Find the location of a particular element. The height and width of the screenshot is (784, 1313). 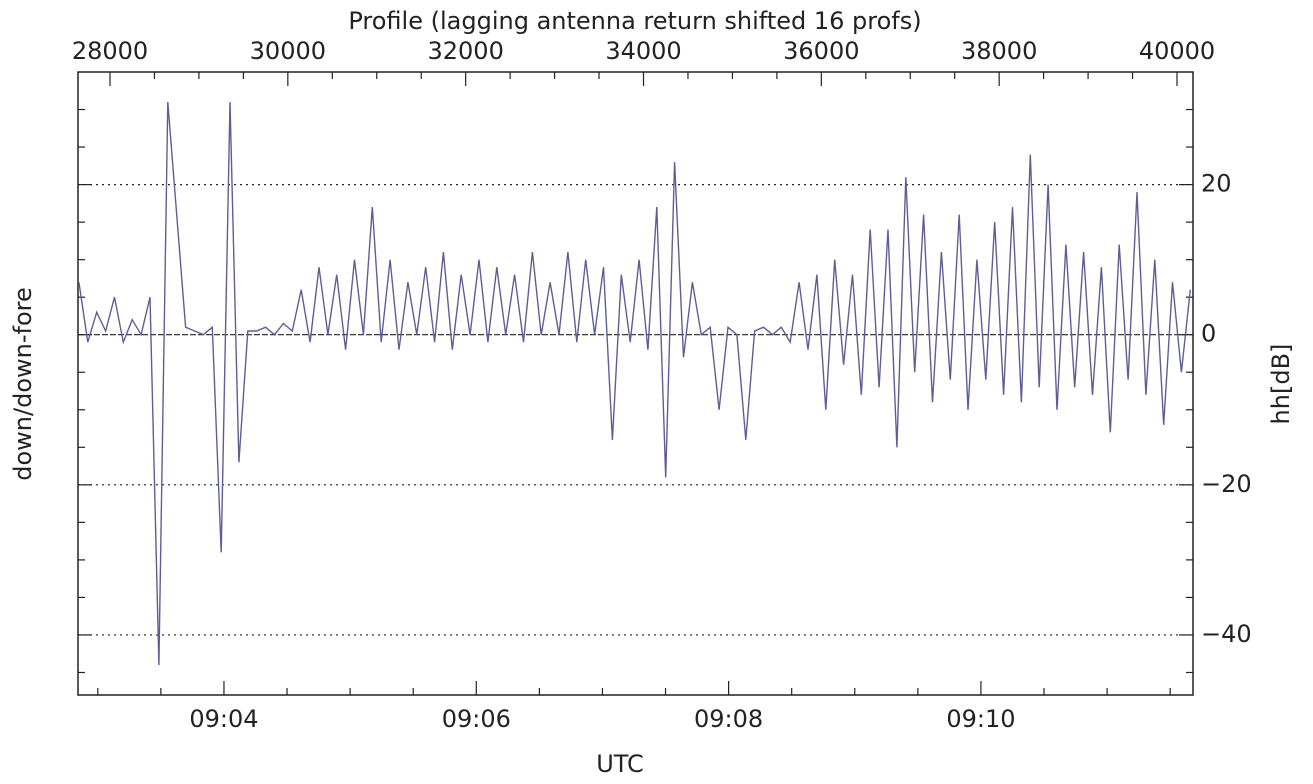

x-tick-label: 30000 is located at coordinates (288, 51).